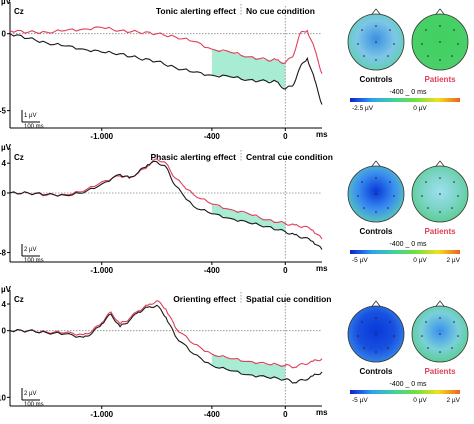  I want to click on y-tick-label: -8, so click(3, 253).